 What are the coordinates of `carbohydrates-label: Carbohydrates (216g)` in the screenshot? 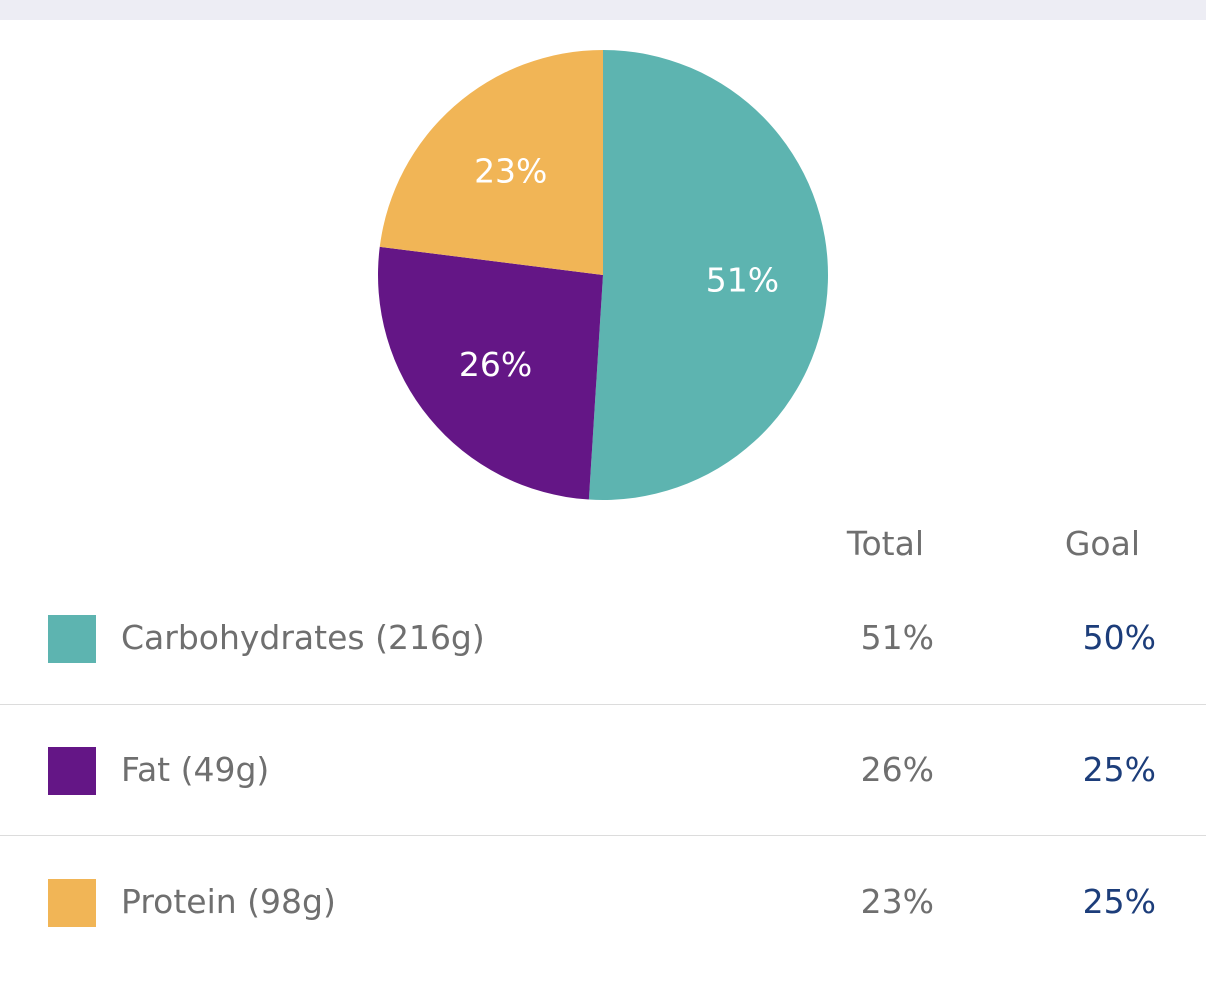 It's located at (303, 637).